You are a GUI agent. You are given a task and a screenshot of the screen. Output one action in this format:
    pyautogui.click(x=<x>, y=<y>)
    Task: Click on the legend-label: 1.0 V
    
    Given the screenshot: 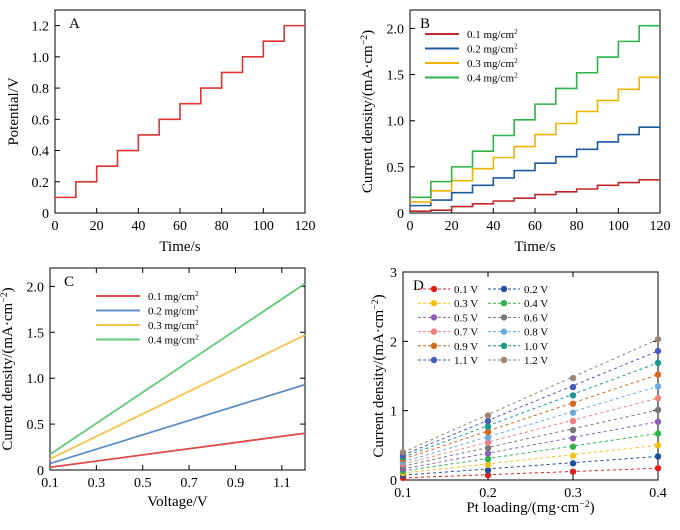 What is the action you would take?
    pyautogui.click(x=536, y=347)
    